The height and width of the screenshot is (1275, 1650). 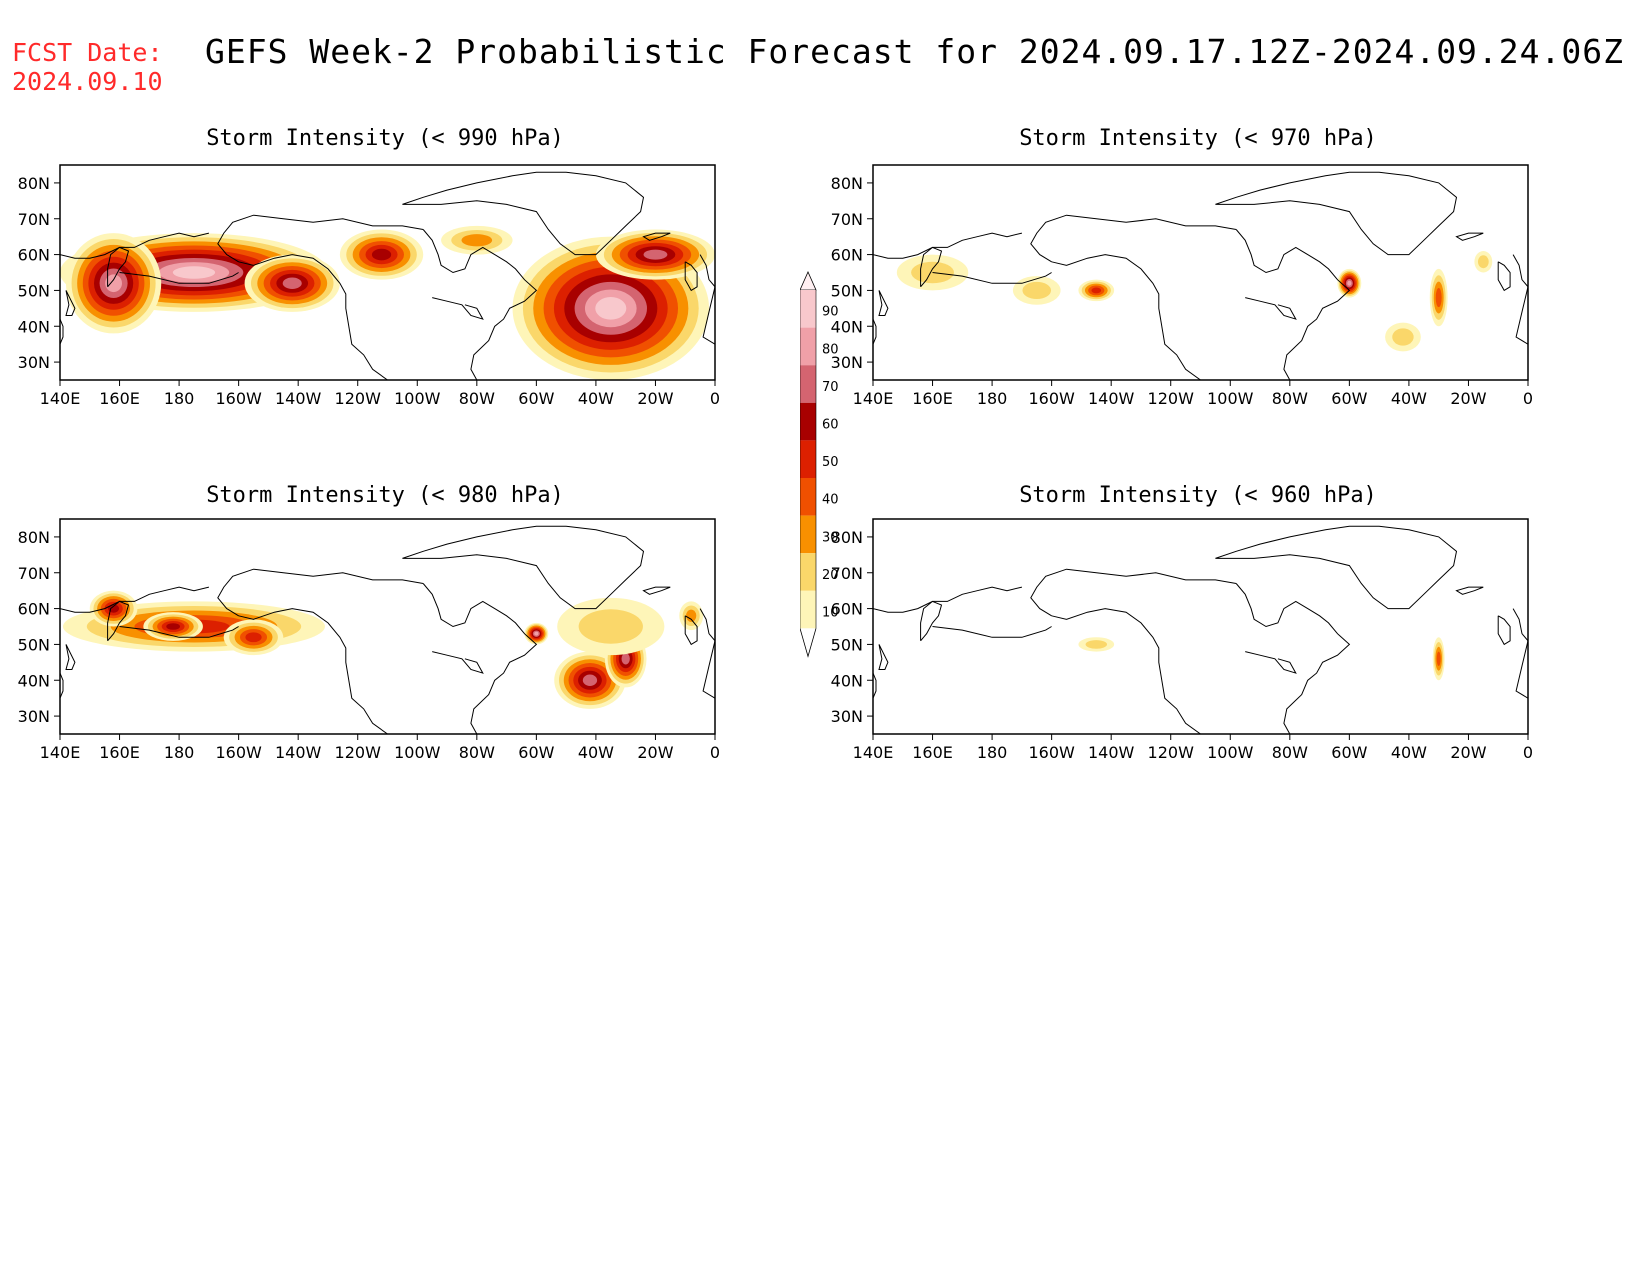 I want to click on lon-label-990-4: 140W, so click(x=298, y=398).